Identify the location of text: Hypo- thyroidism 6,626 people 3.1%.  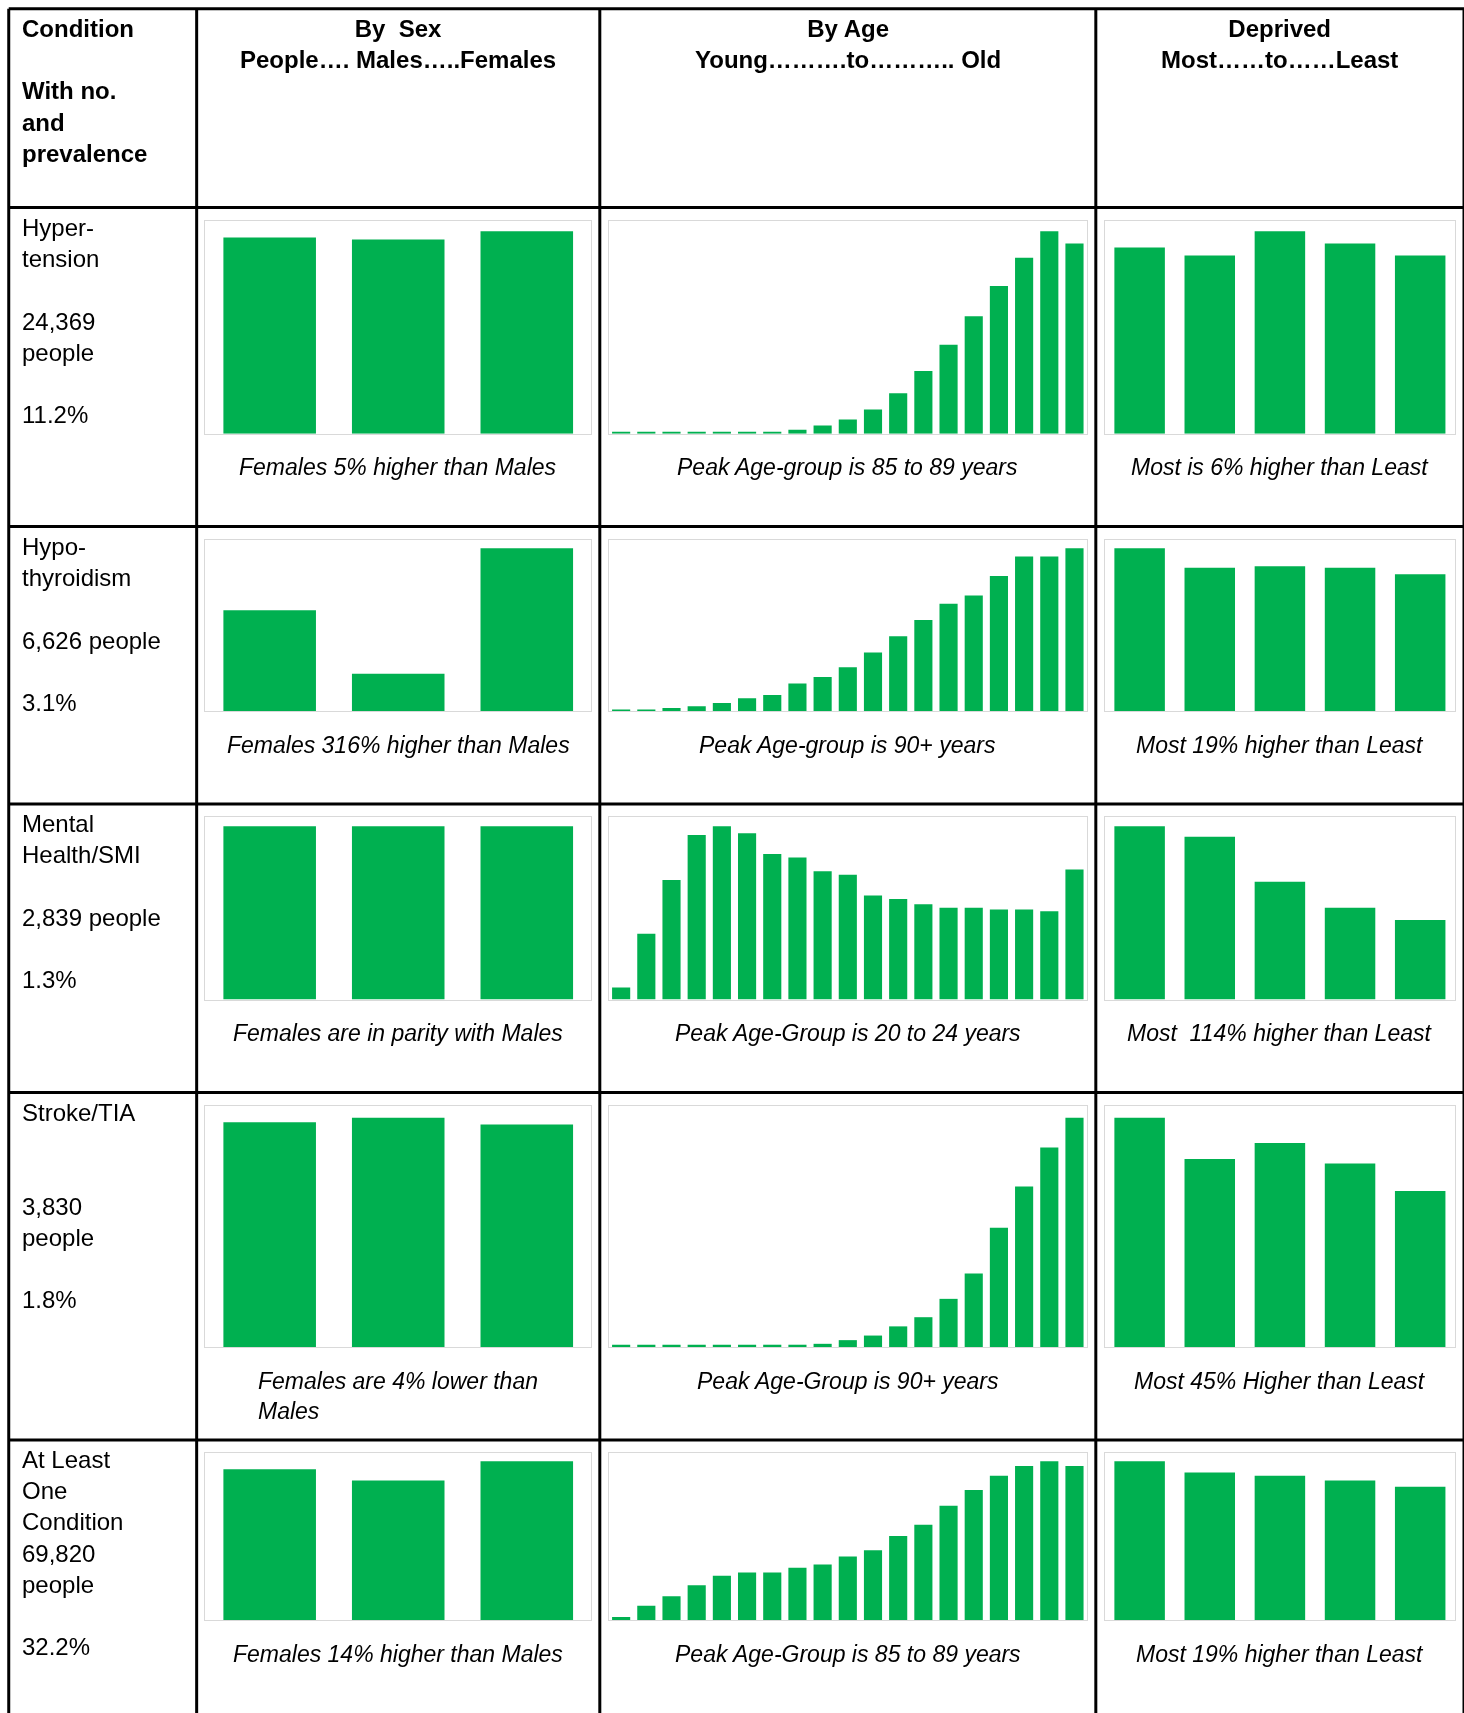
(91, 624).